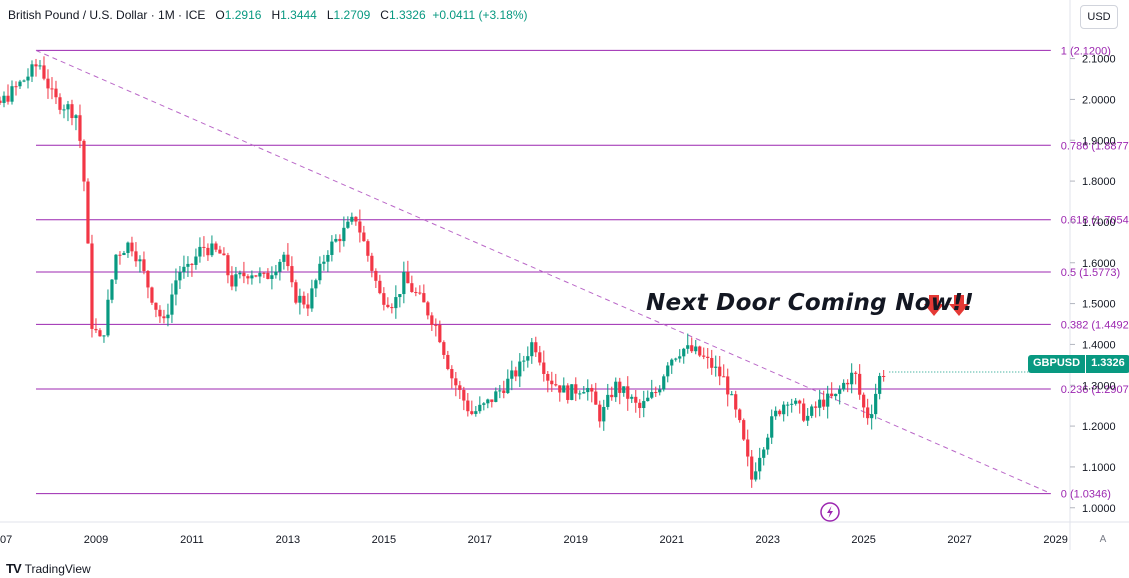 The image size is (1129, 578). I want to click on y-tick-label: 1.6000, so click(1099, 264).